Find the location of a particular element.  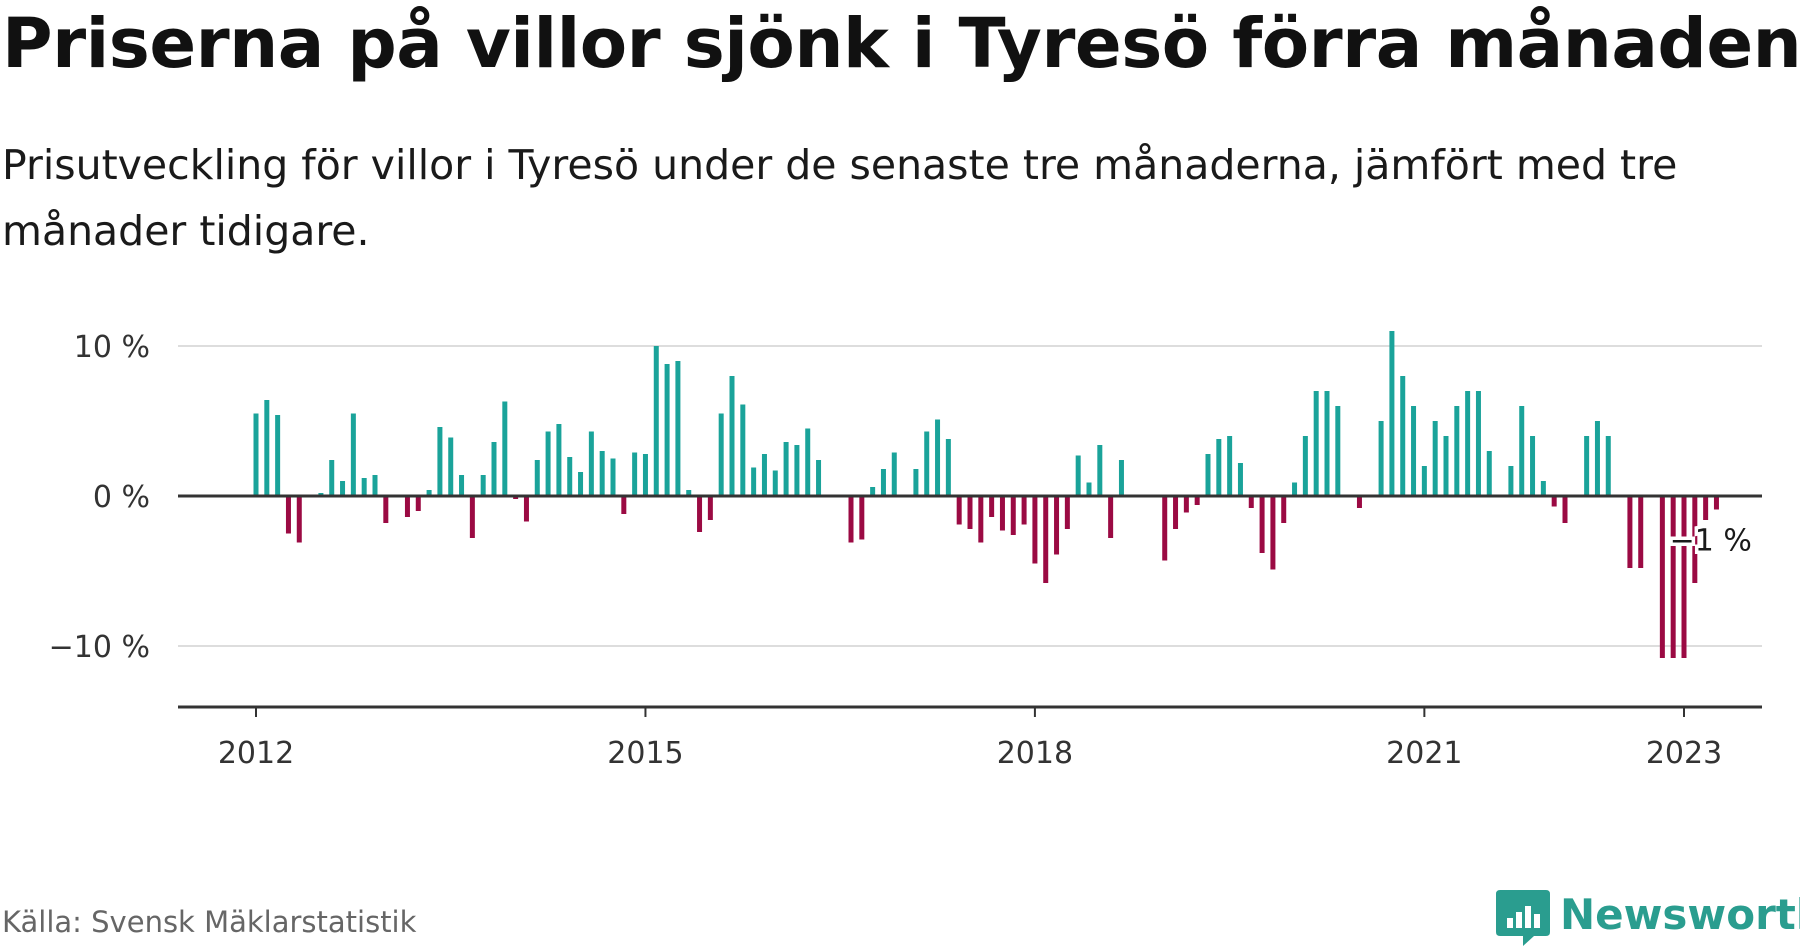

x-tick-label: 2012 is located at coordinates (256, 753).